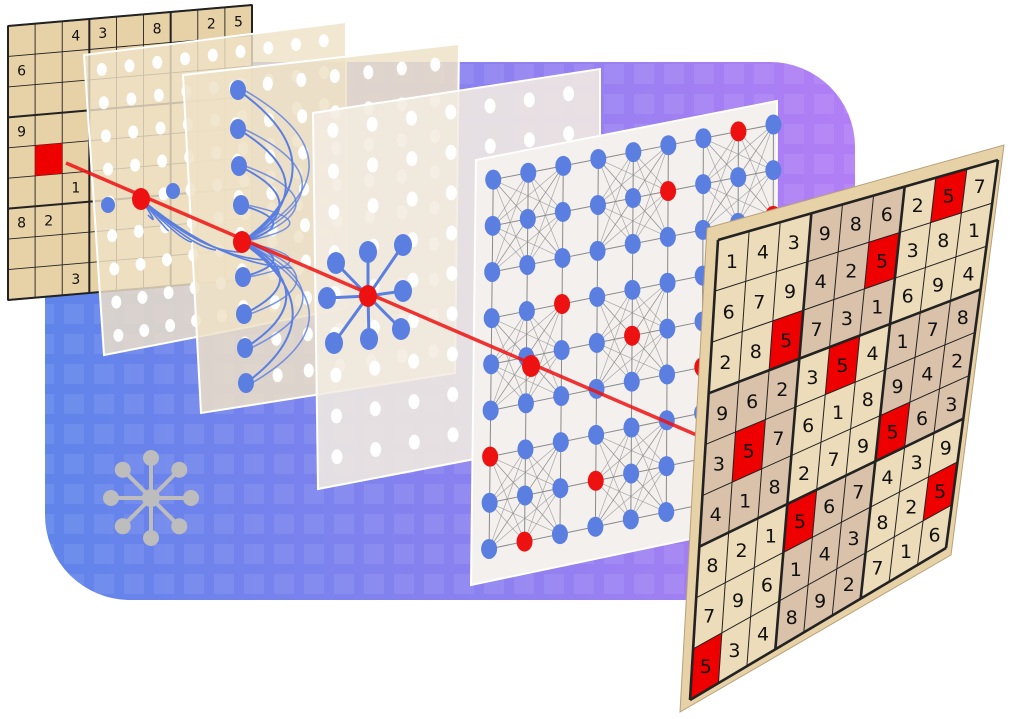 The width and height of the screenshot is (1010, 719). What do you see at coordinates (632, 335) in the screenshot?
I see `red-node` at bounding box center [632, 335].